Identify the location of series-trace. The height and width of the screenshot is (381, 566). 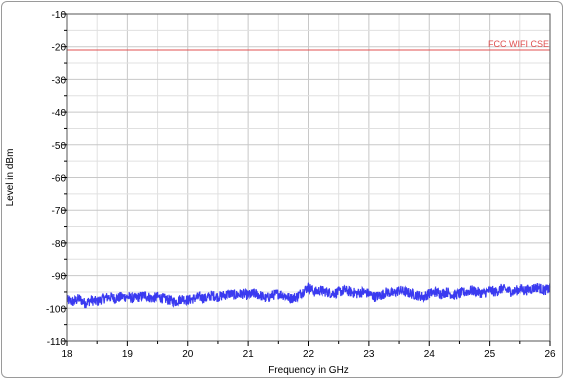
(308, 295).